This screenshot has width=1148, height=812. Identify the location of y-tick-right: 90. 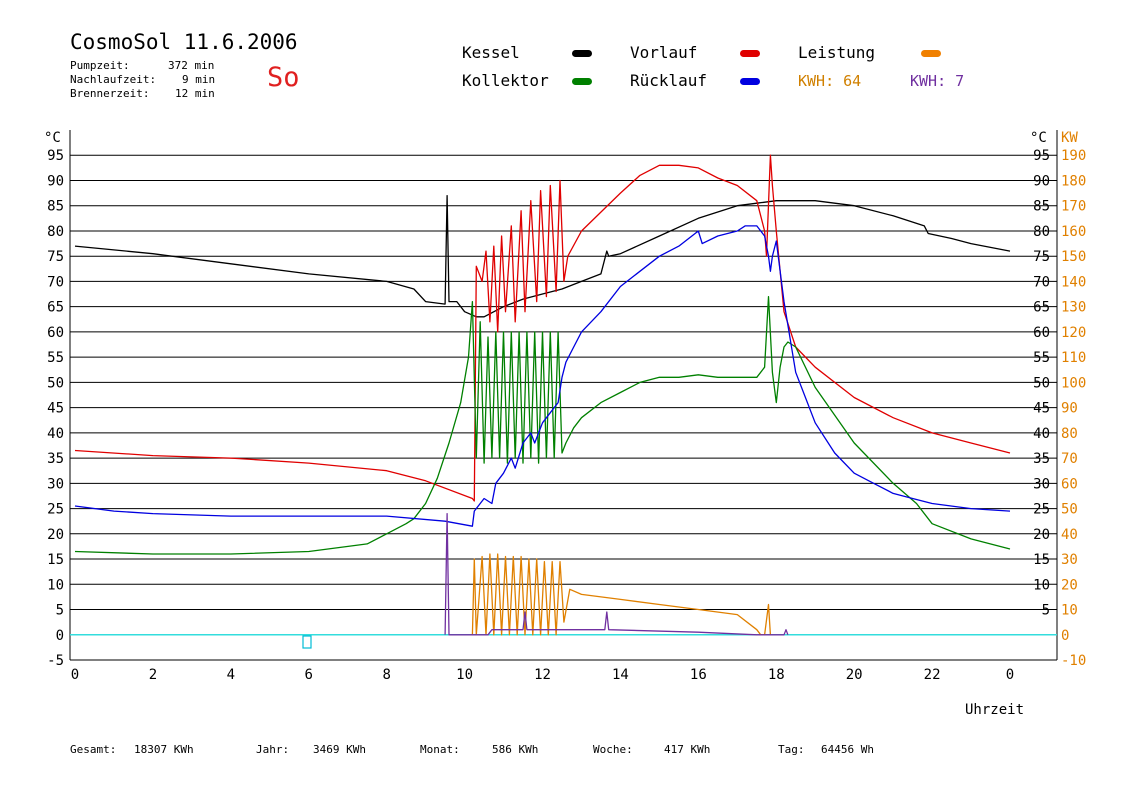
(1041, 181).